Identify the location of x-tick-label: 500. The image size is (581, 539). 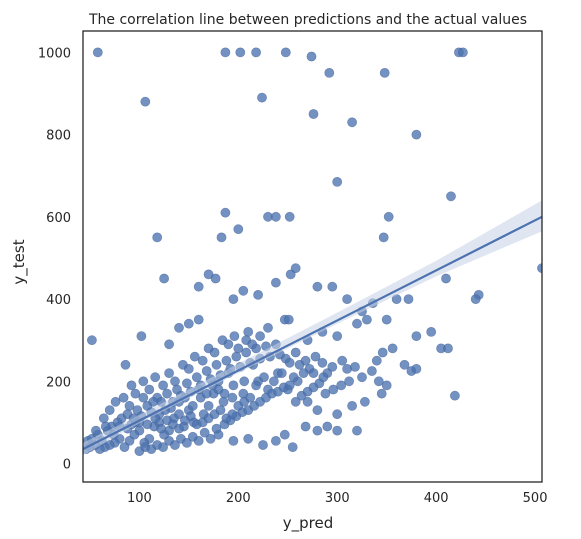
(535, 498).